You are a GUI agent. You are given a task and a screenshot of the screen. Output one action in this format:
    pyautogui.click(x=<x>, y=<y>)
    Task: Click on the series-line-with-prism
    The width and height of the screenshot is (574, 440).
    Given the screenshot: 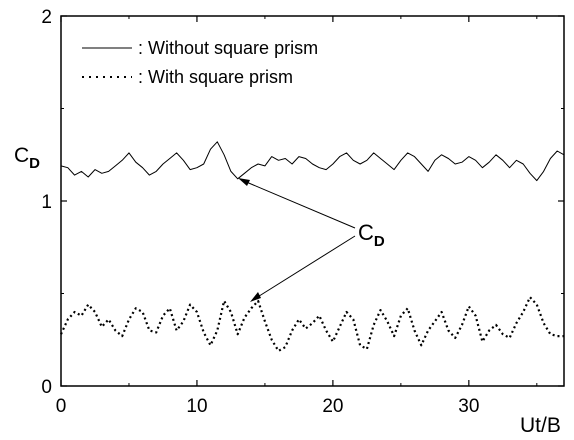 What is the action you would take?
    pyautogui.click(x=312, y=324)
    